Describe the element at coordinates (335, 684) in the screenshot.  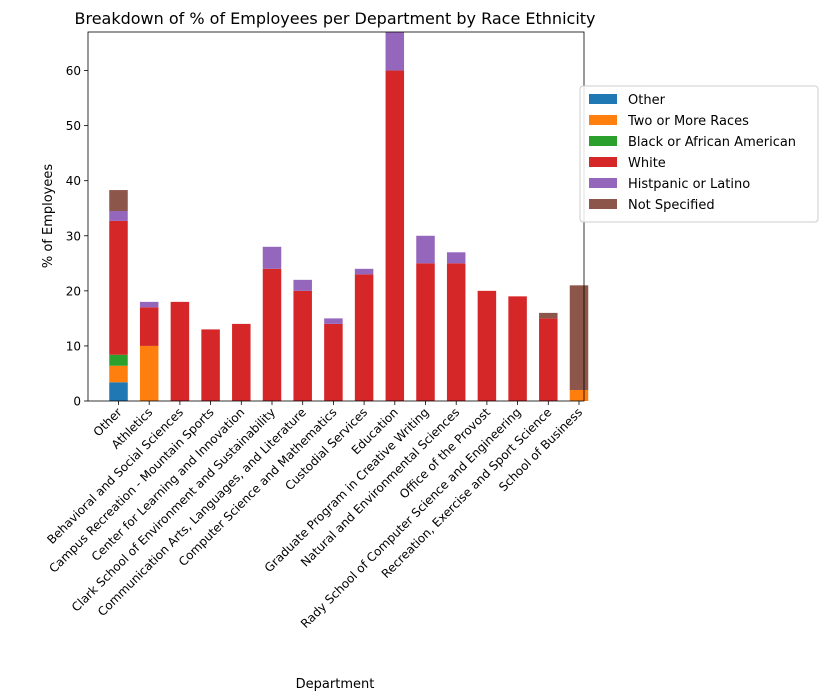
I see `x-axis-label: Department` at that location.